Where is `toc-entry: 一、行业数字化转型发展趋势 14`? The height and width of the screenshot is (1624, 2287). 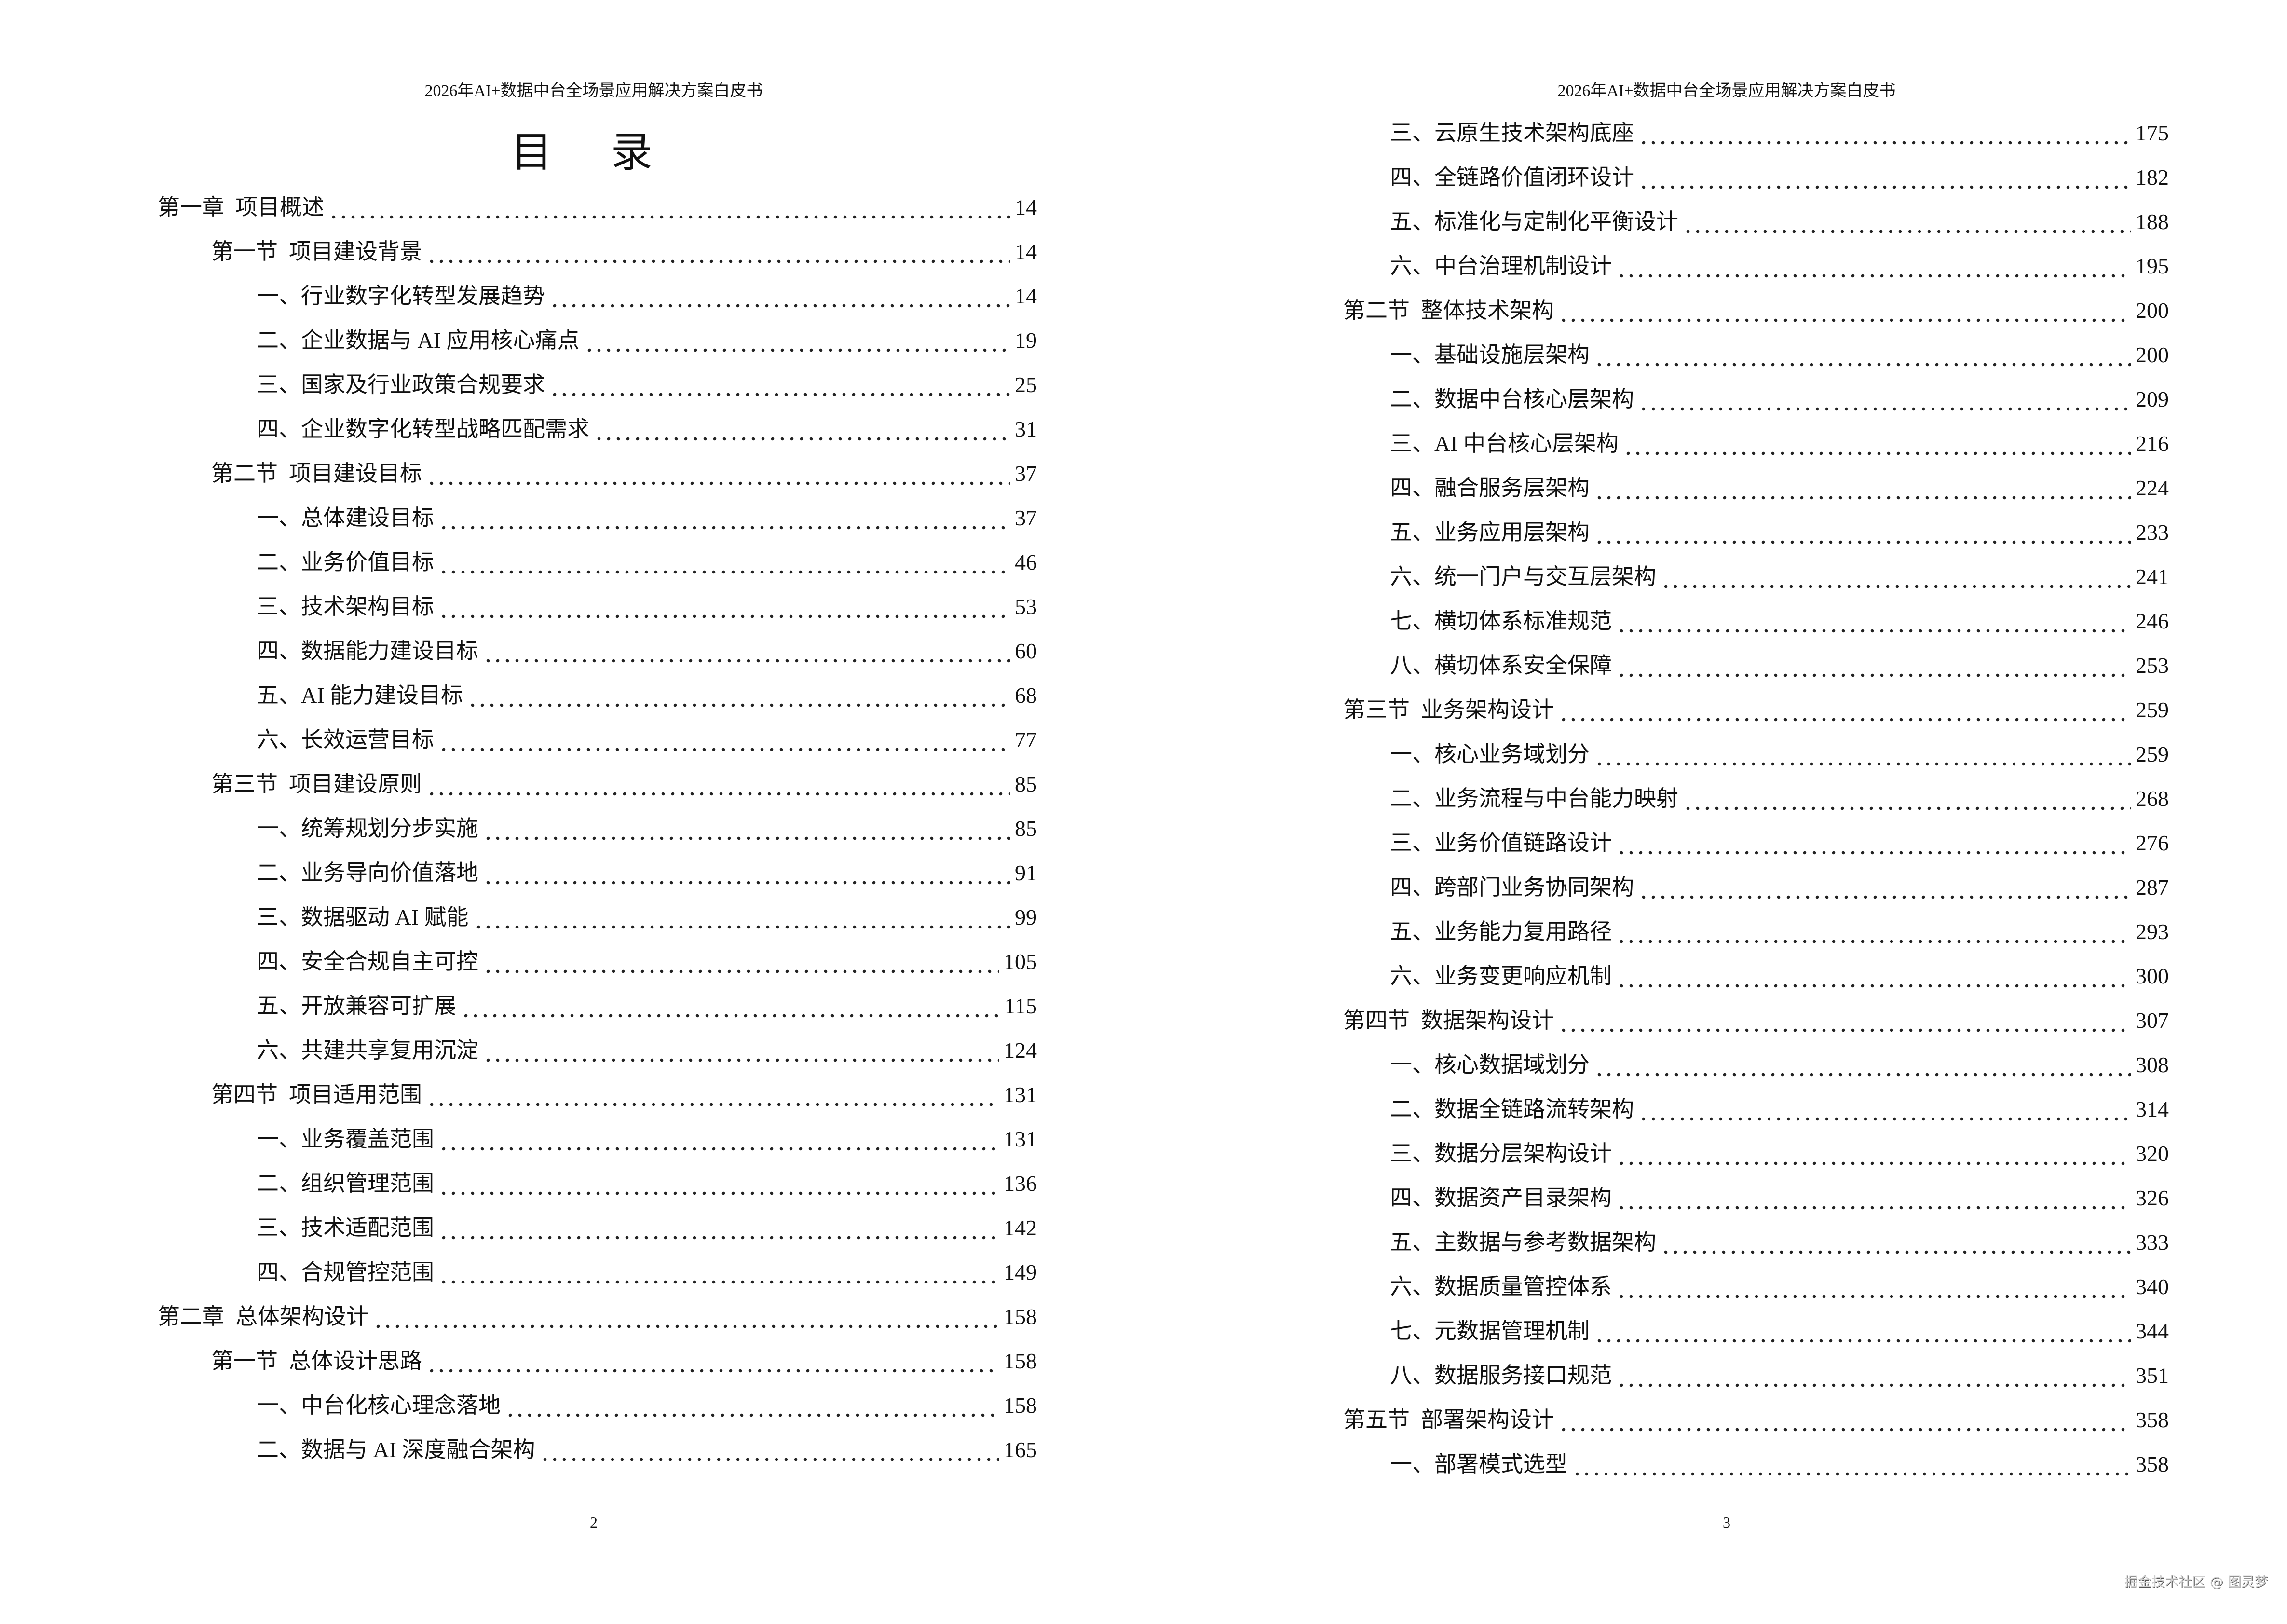
toc-entry: 一、行业数字化转型发展趋势 14 is located at coordinates (647, 296).